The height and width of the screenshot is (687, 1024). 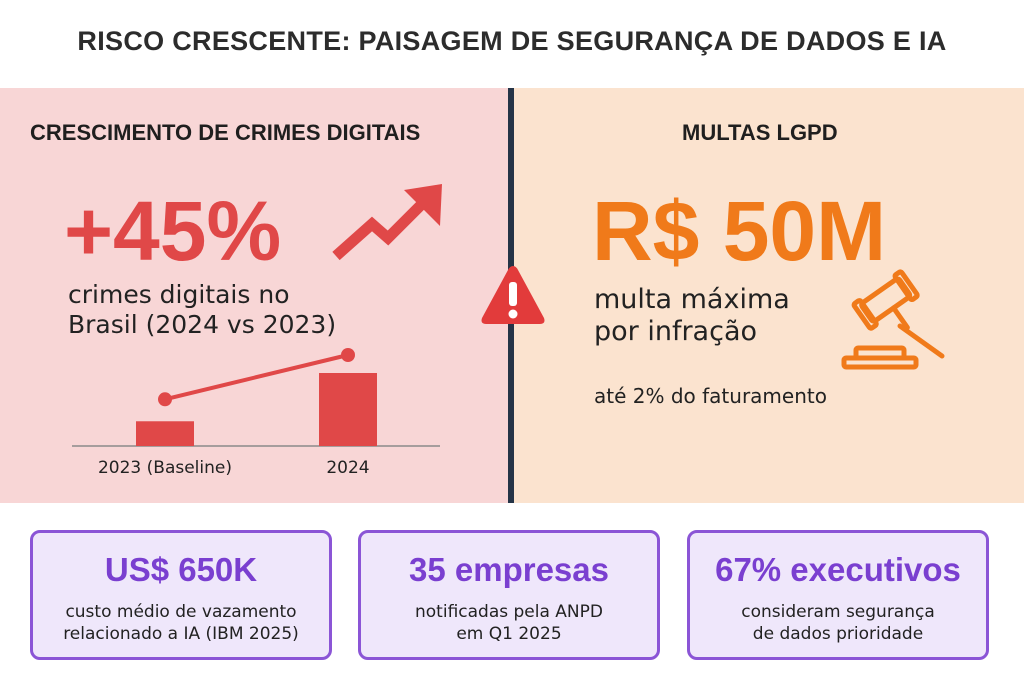 What do you see at coordinates (509, 623) in the screenshot?
I see `stat-card-text: notificadas pela ANPD em Q1 2025` at bounding box center [509, 623].